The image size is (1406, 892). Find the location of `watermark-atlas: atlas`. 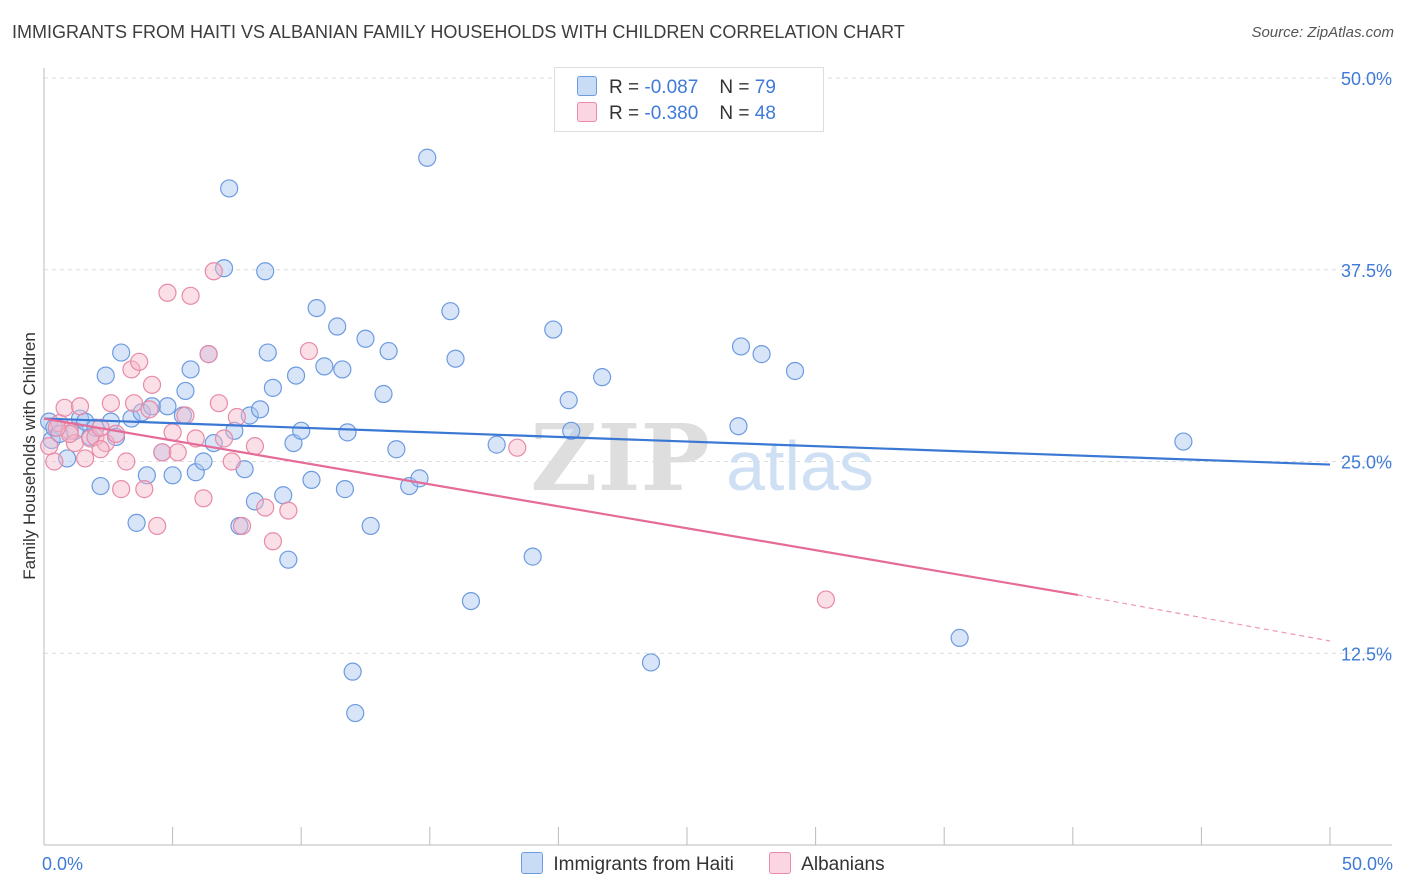

watermark-atlas: atlas is located at coordinates (800, 466).